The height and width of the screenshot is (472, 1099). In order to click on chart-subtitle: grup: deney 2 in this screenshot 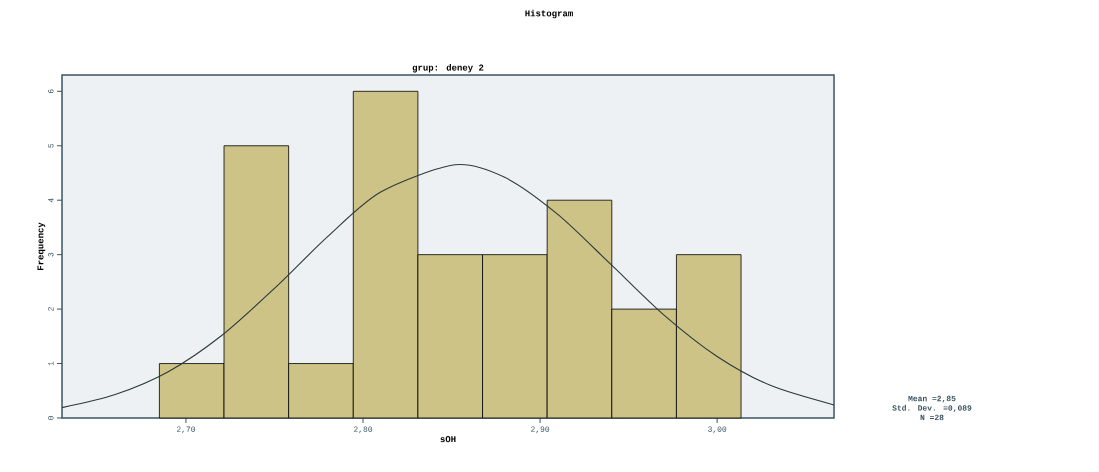, I will do `click(448, 68)`.